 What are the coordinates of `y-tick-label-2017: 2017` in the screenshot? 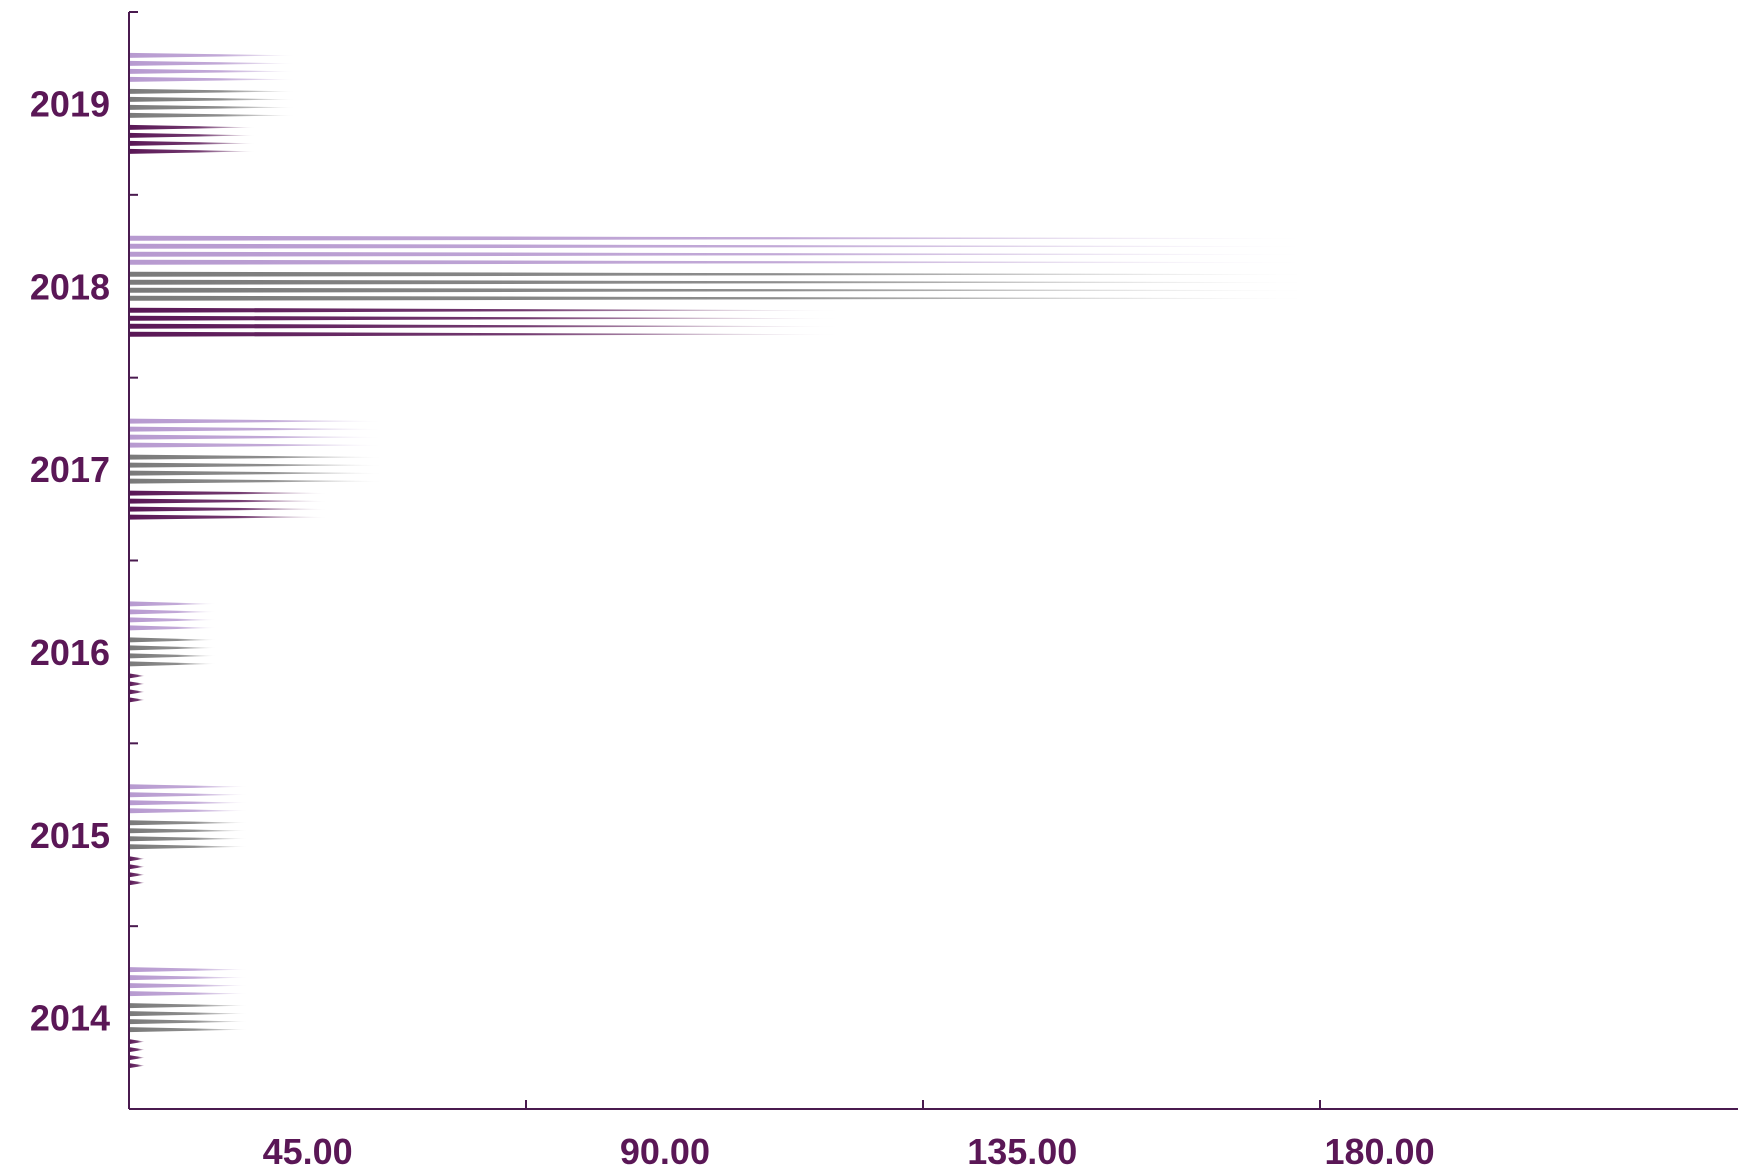 It's located at (70, 469).